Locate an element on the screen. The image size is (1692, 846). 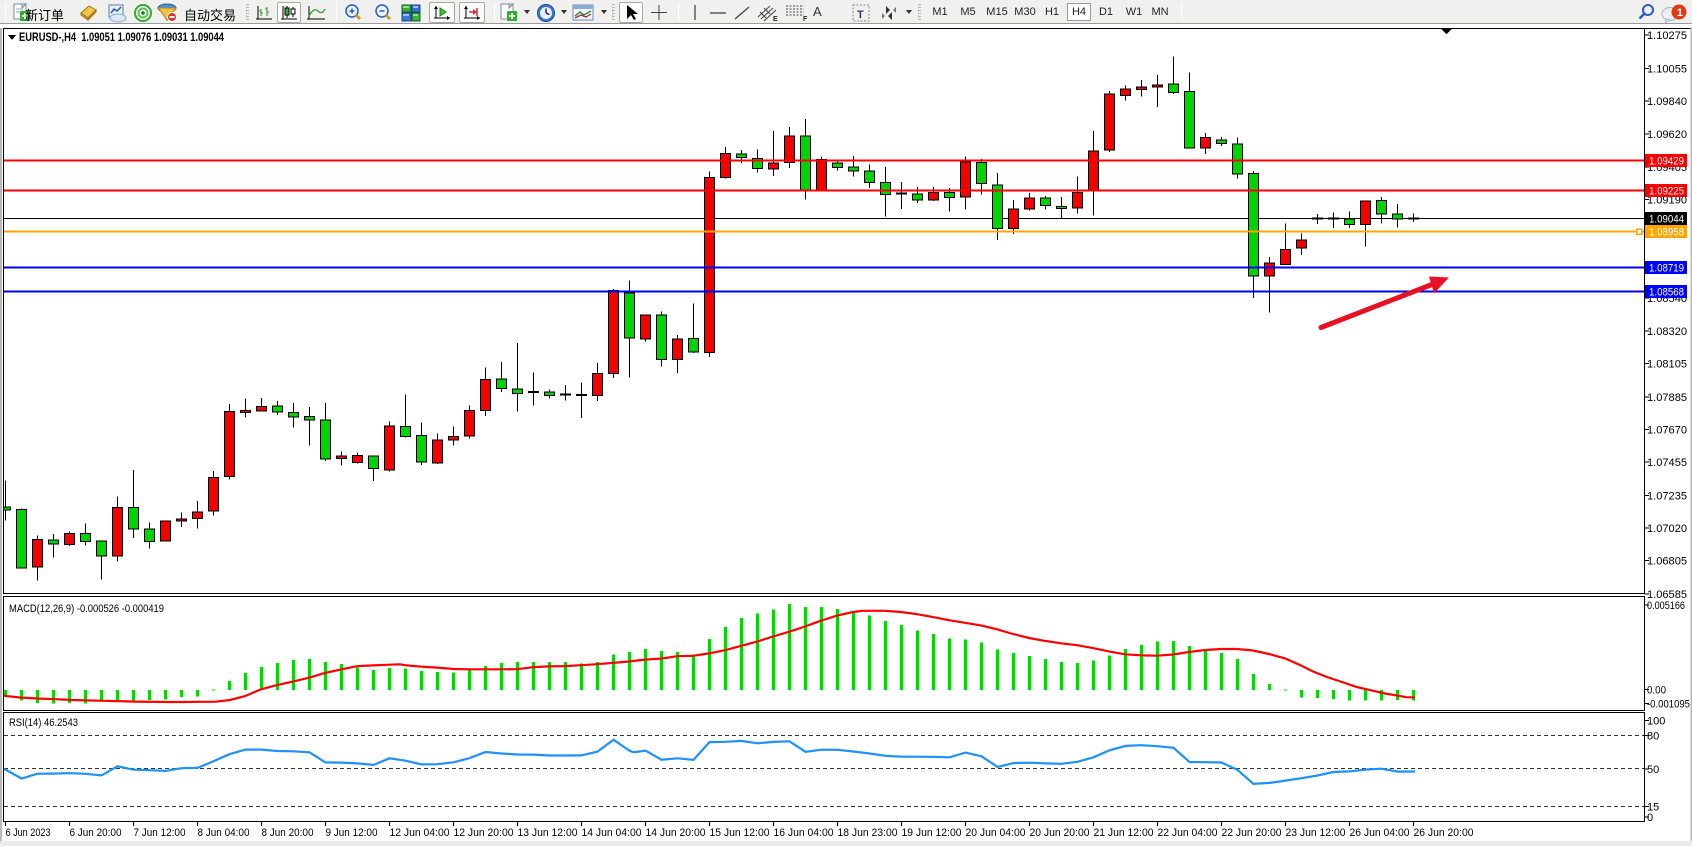
svg-text: 0.005166 is located at coordinates (1666, 606).